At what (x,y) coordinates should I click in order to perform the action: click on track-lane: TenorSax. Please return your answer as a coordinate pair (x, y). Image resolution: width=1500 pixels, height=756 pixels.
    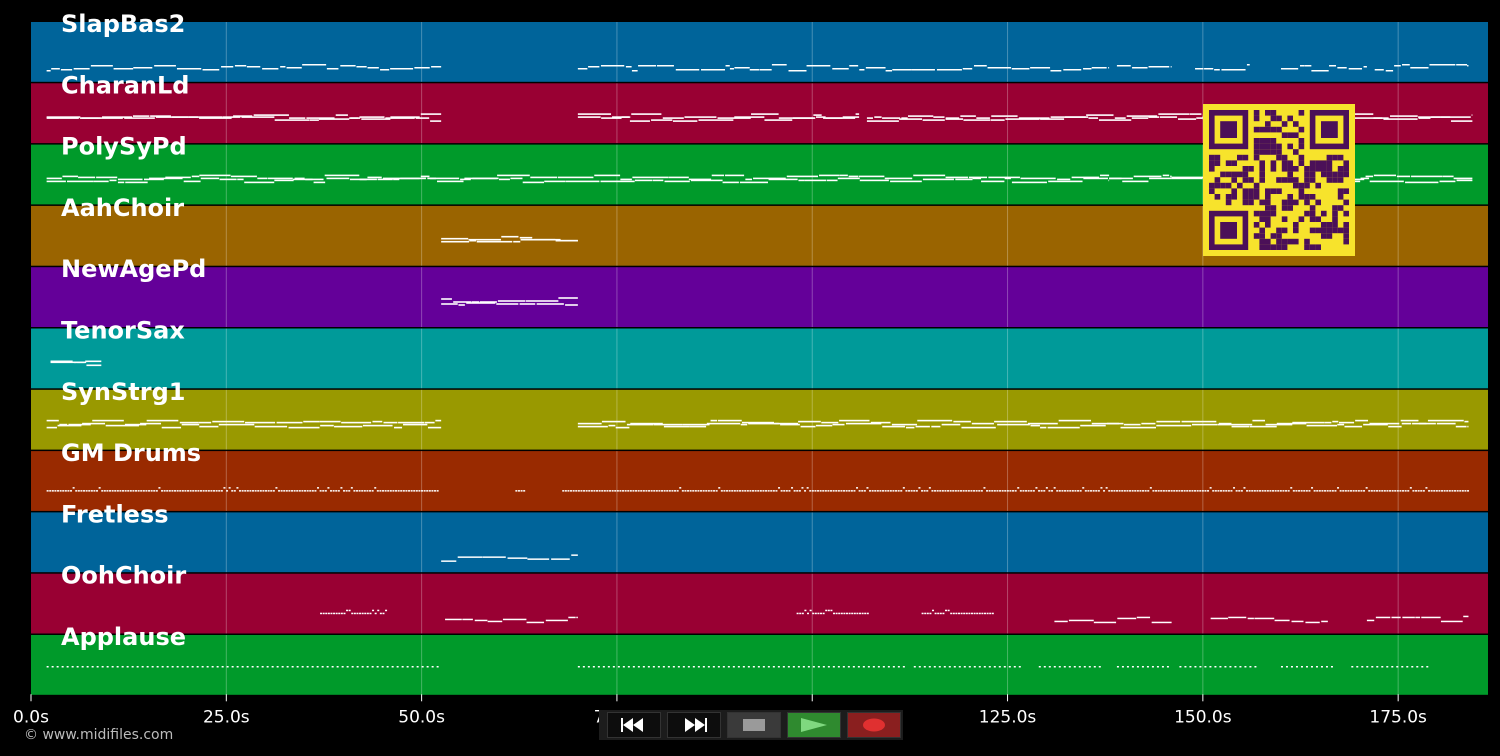
    Looking at the image, I should click on (759, 353).